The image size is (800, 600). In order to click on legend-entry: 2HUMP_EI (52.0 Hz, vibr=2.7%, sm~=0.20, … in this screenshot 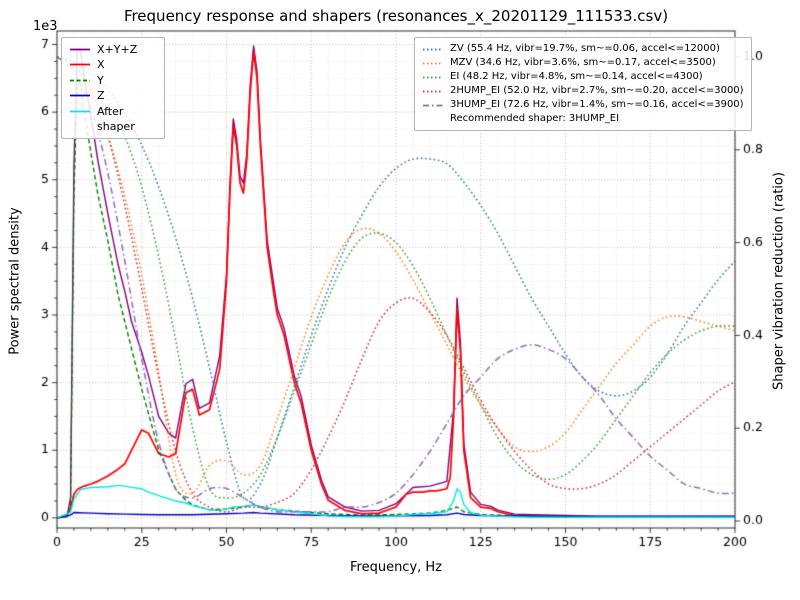, I will do `click(583, 91)`.